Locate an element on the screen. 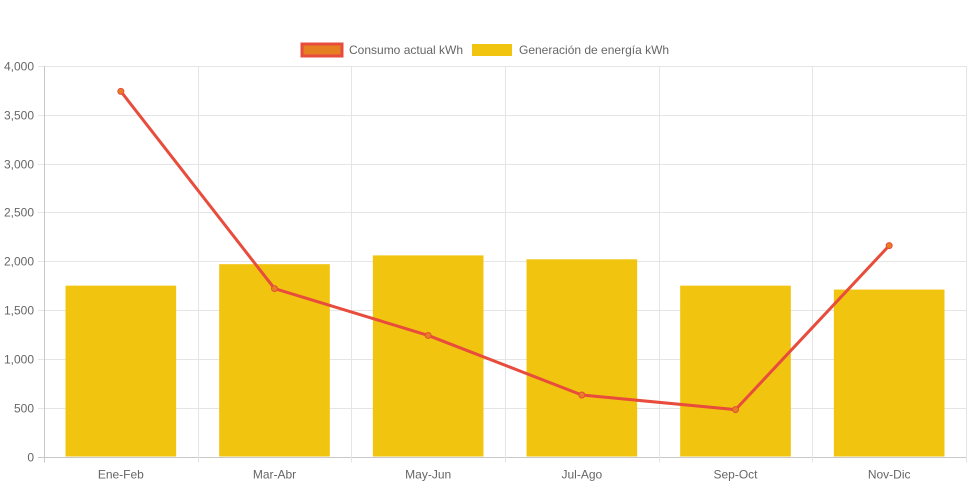  legend-item-consumo: Consumo actual kWh is located at coordinates (381, 50).